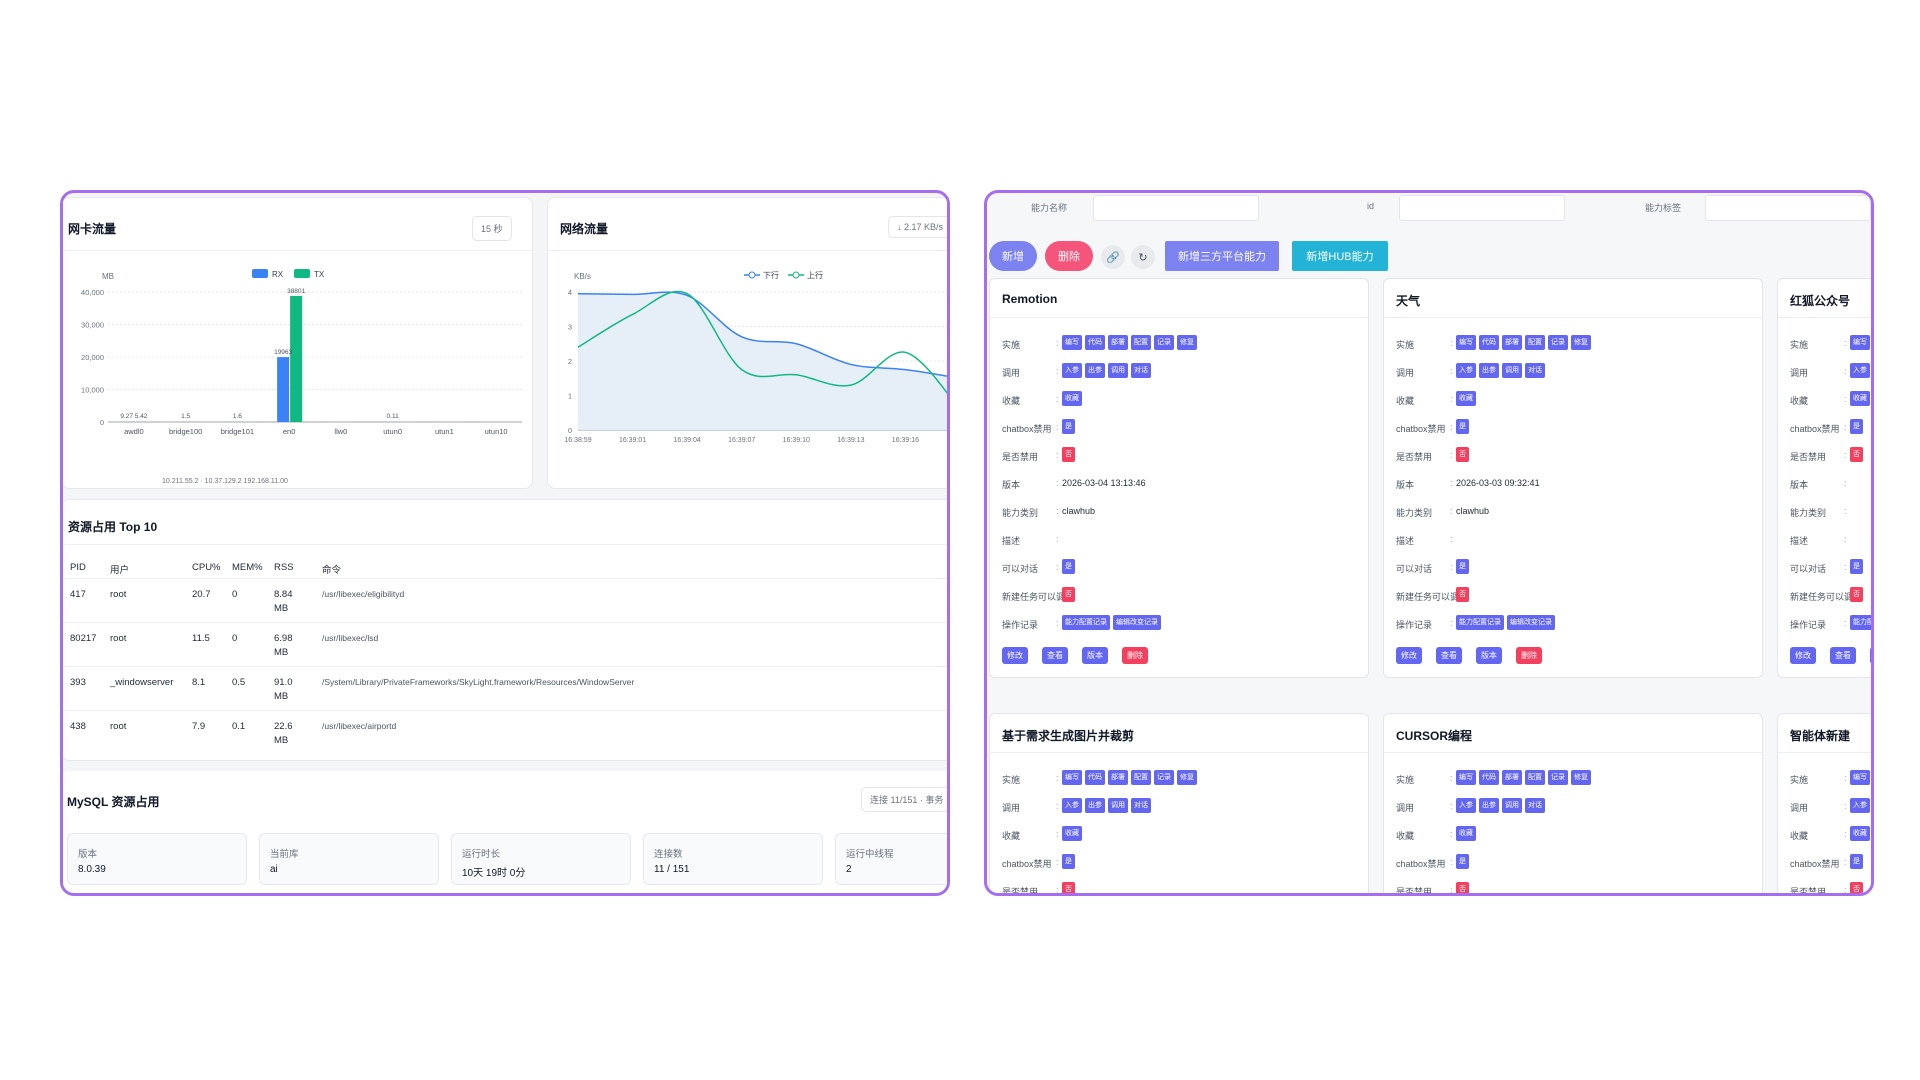  What do you see at coordinates (1180, 372) in the screenshot?
I see `field-invoke: 调用:入参出参调用对话` at bounding box center [1180, 372].